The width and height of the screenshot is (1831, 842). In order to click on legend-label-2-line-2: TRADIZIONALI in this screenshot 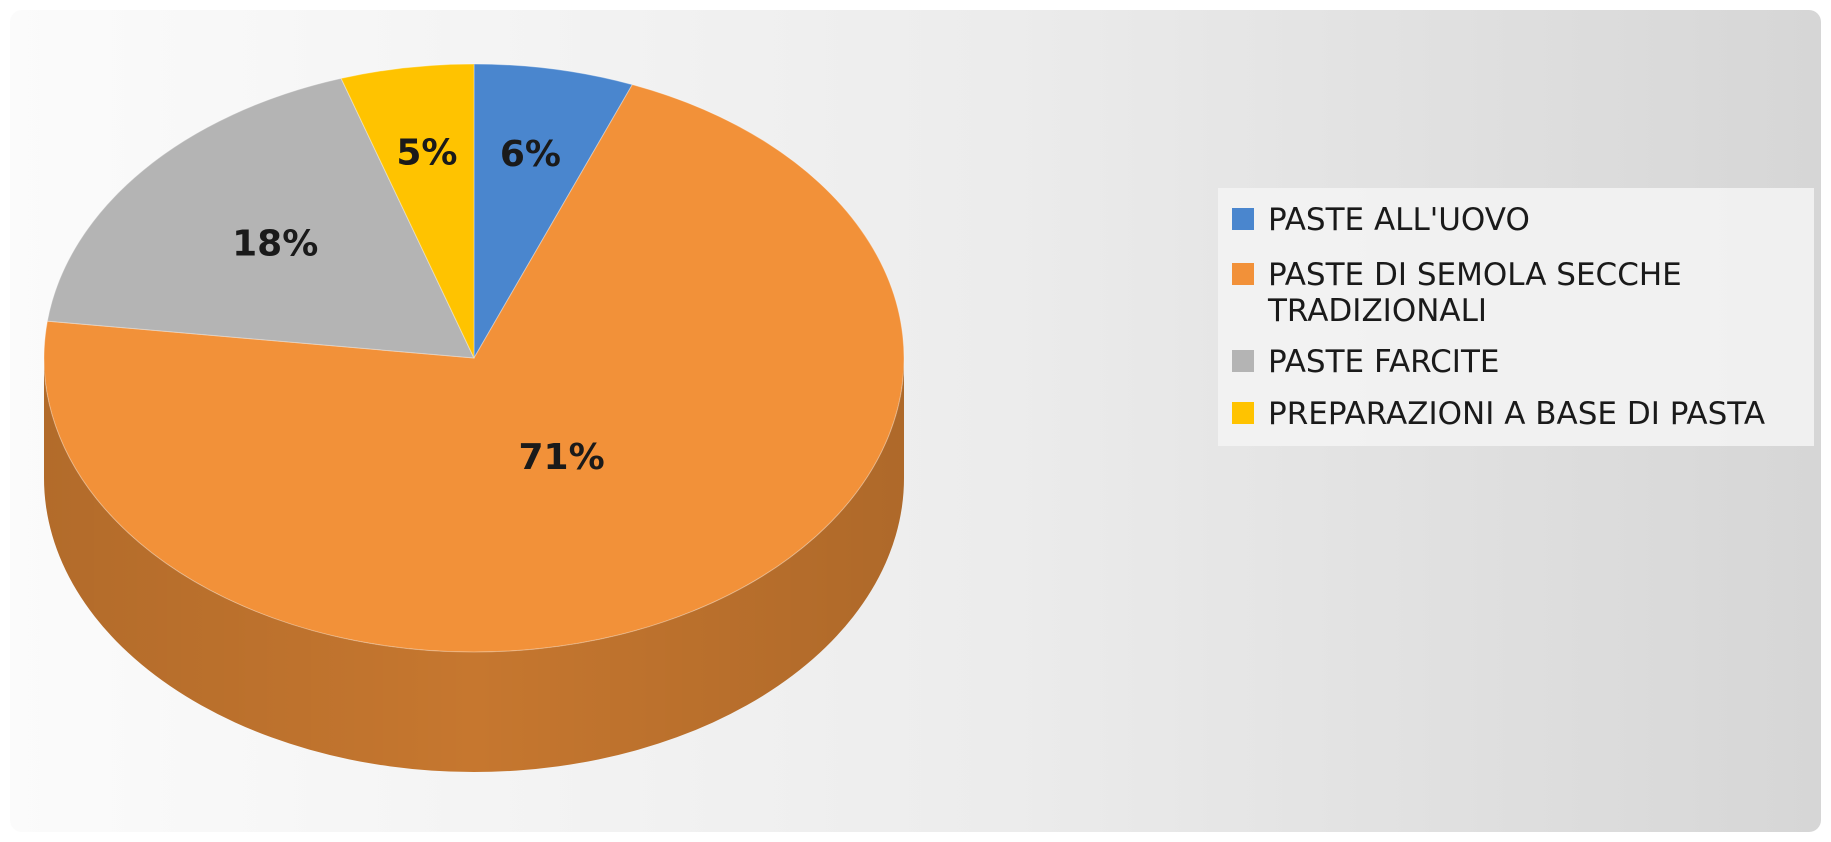, I will do `click(1377, 311)`.